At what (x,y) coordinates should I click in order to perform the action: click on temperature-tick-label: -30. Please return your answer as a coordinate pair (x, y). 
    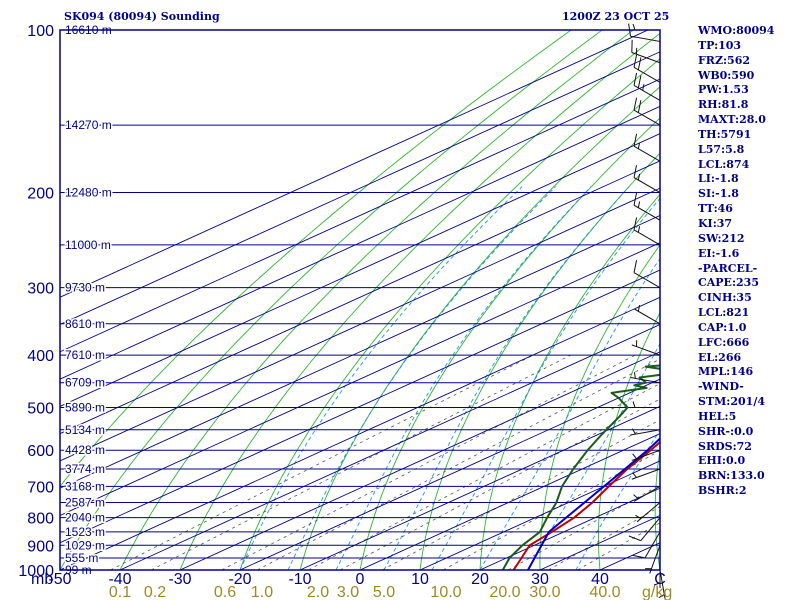
    Looking at the image, I should click on (179, 579).